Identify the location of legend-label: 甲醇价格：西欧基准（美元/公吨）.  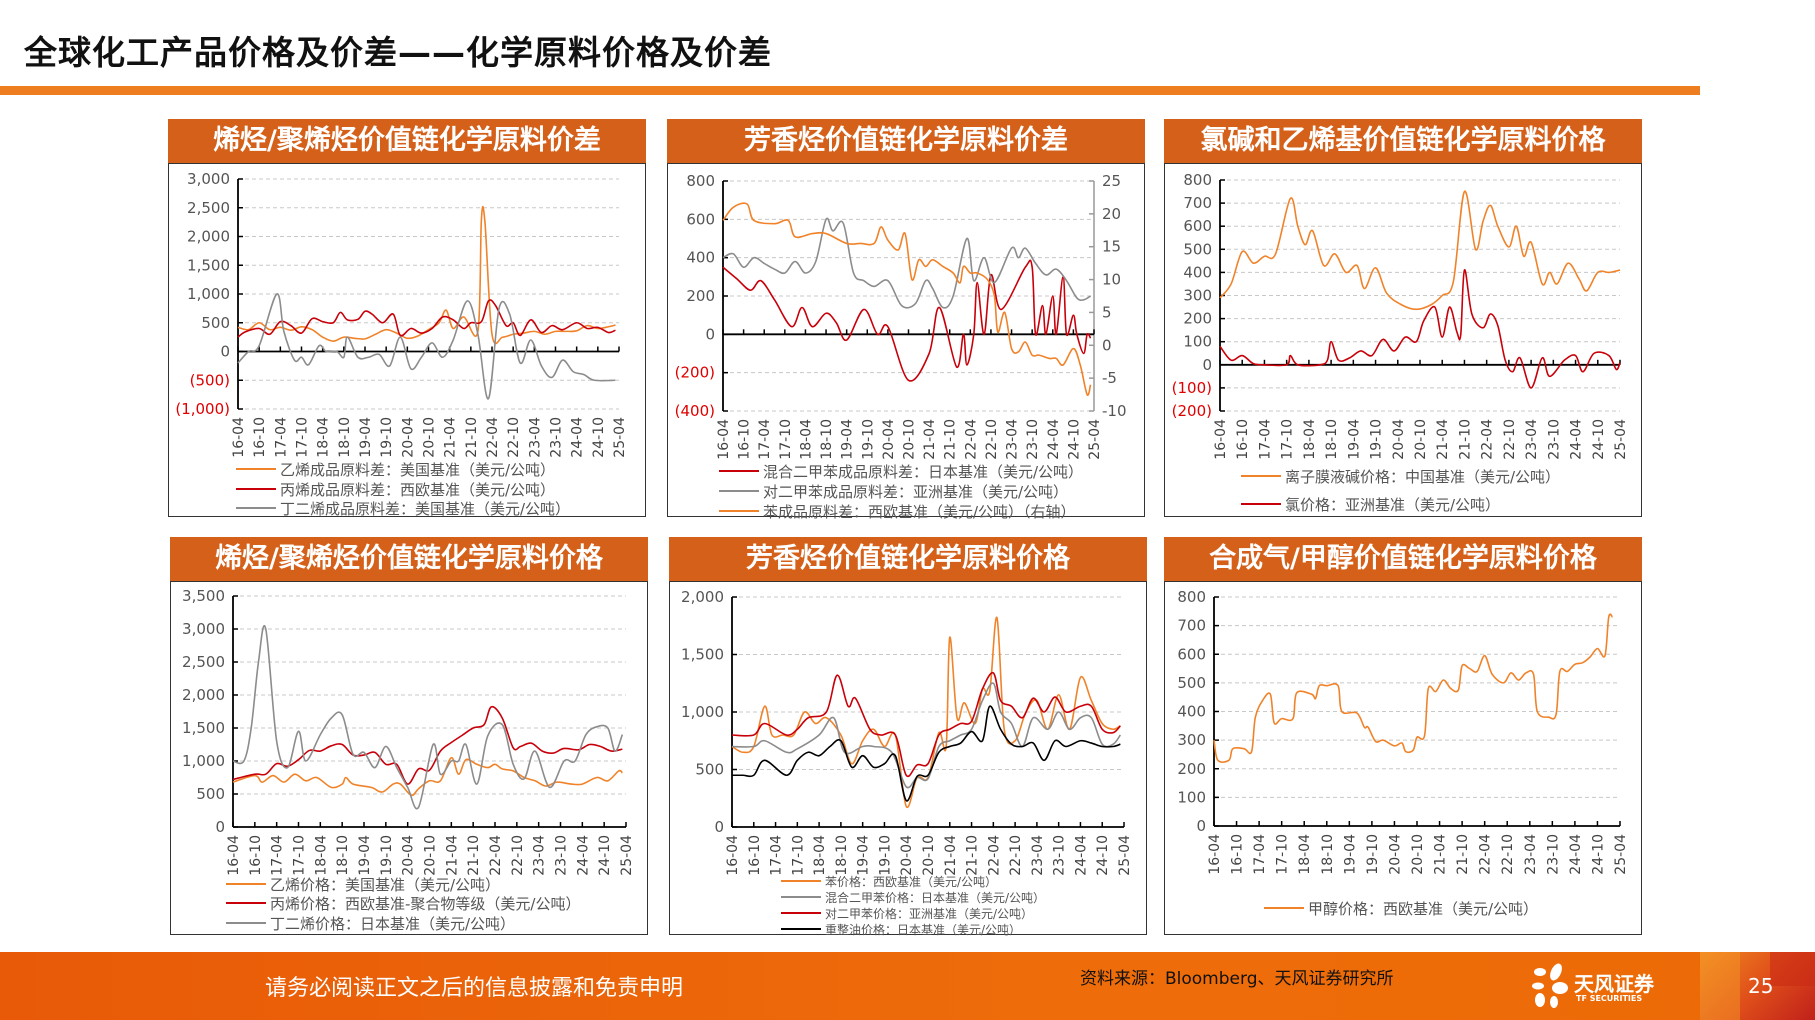
(1423, 908).